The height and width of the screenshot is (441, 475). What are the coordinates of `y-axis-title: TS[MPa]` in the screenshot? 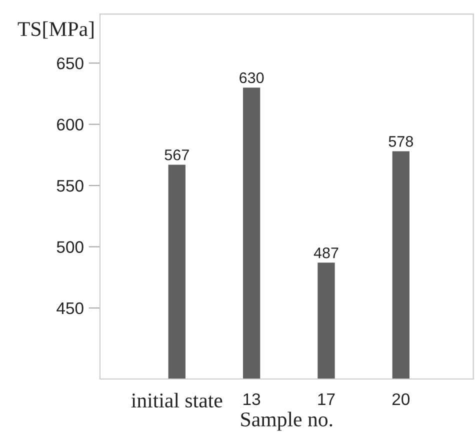 It's located at (56, 30).